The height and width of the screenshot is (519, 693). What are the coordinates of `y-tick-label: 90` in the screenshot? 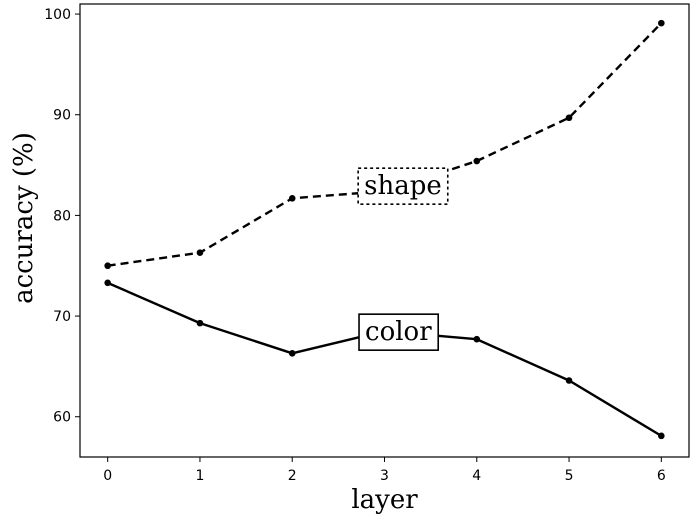 It's located at (62, 116).